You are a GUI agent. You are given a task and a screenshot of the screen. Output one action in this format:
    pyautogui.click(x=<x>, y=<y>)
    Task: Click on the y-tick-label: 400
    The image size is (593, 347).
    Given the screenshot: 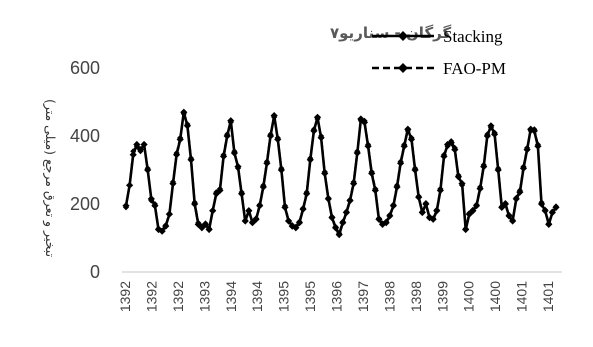 What is the action you would take?
    pyautogui.click(x=85, y=136)
    